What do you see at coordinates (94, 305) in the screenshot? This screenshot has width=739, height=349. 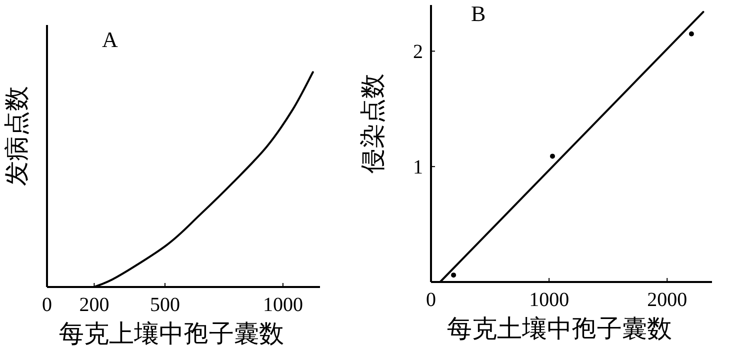 I see `x-tick-label: 200` at bounding box center [94, 305].